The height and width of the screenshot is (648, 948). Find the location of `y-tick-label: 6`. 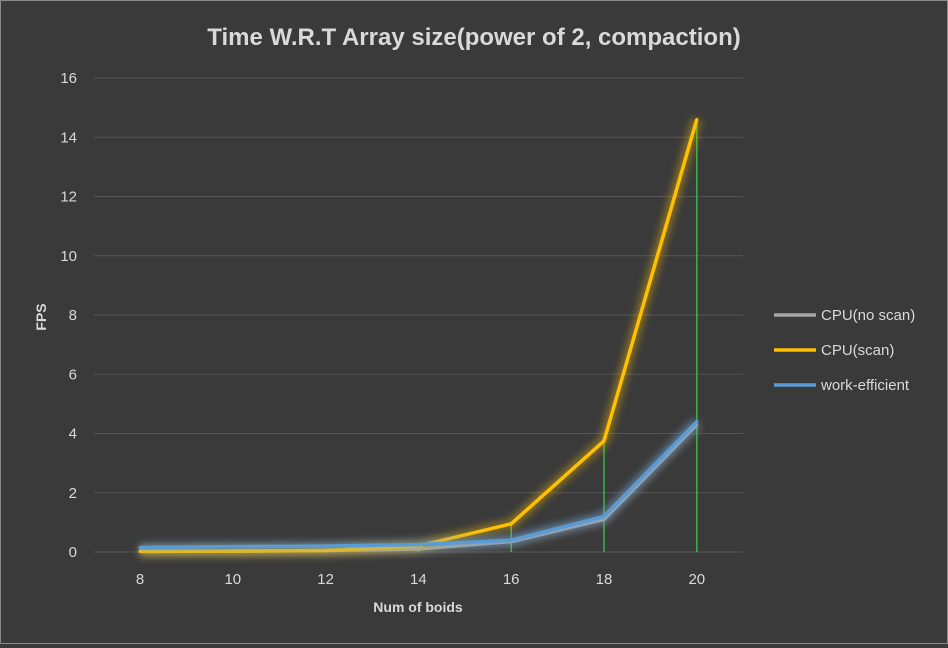

y-tick-label: 6 is located at coordinates (73, 374).